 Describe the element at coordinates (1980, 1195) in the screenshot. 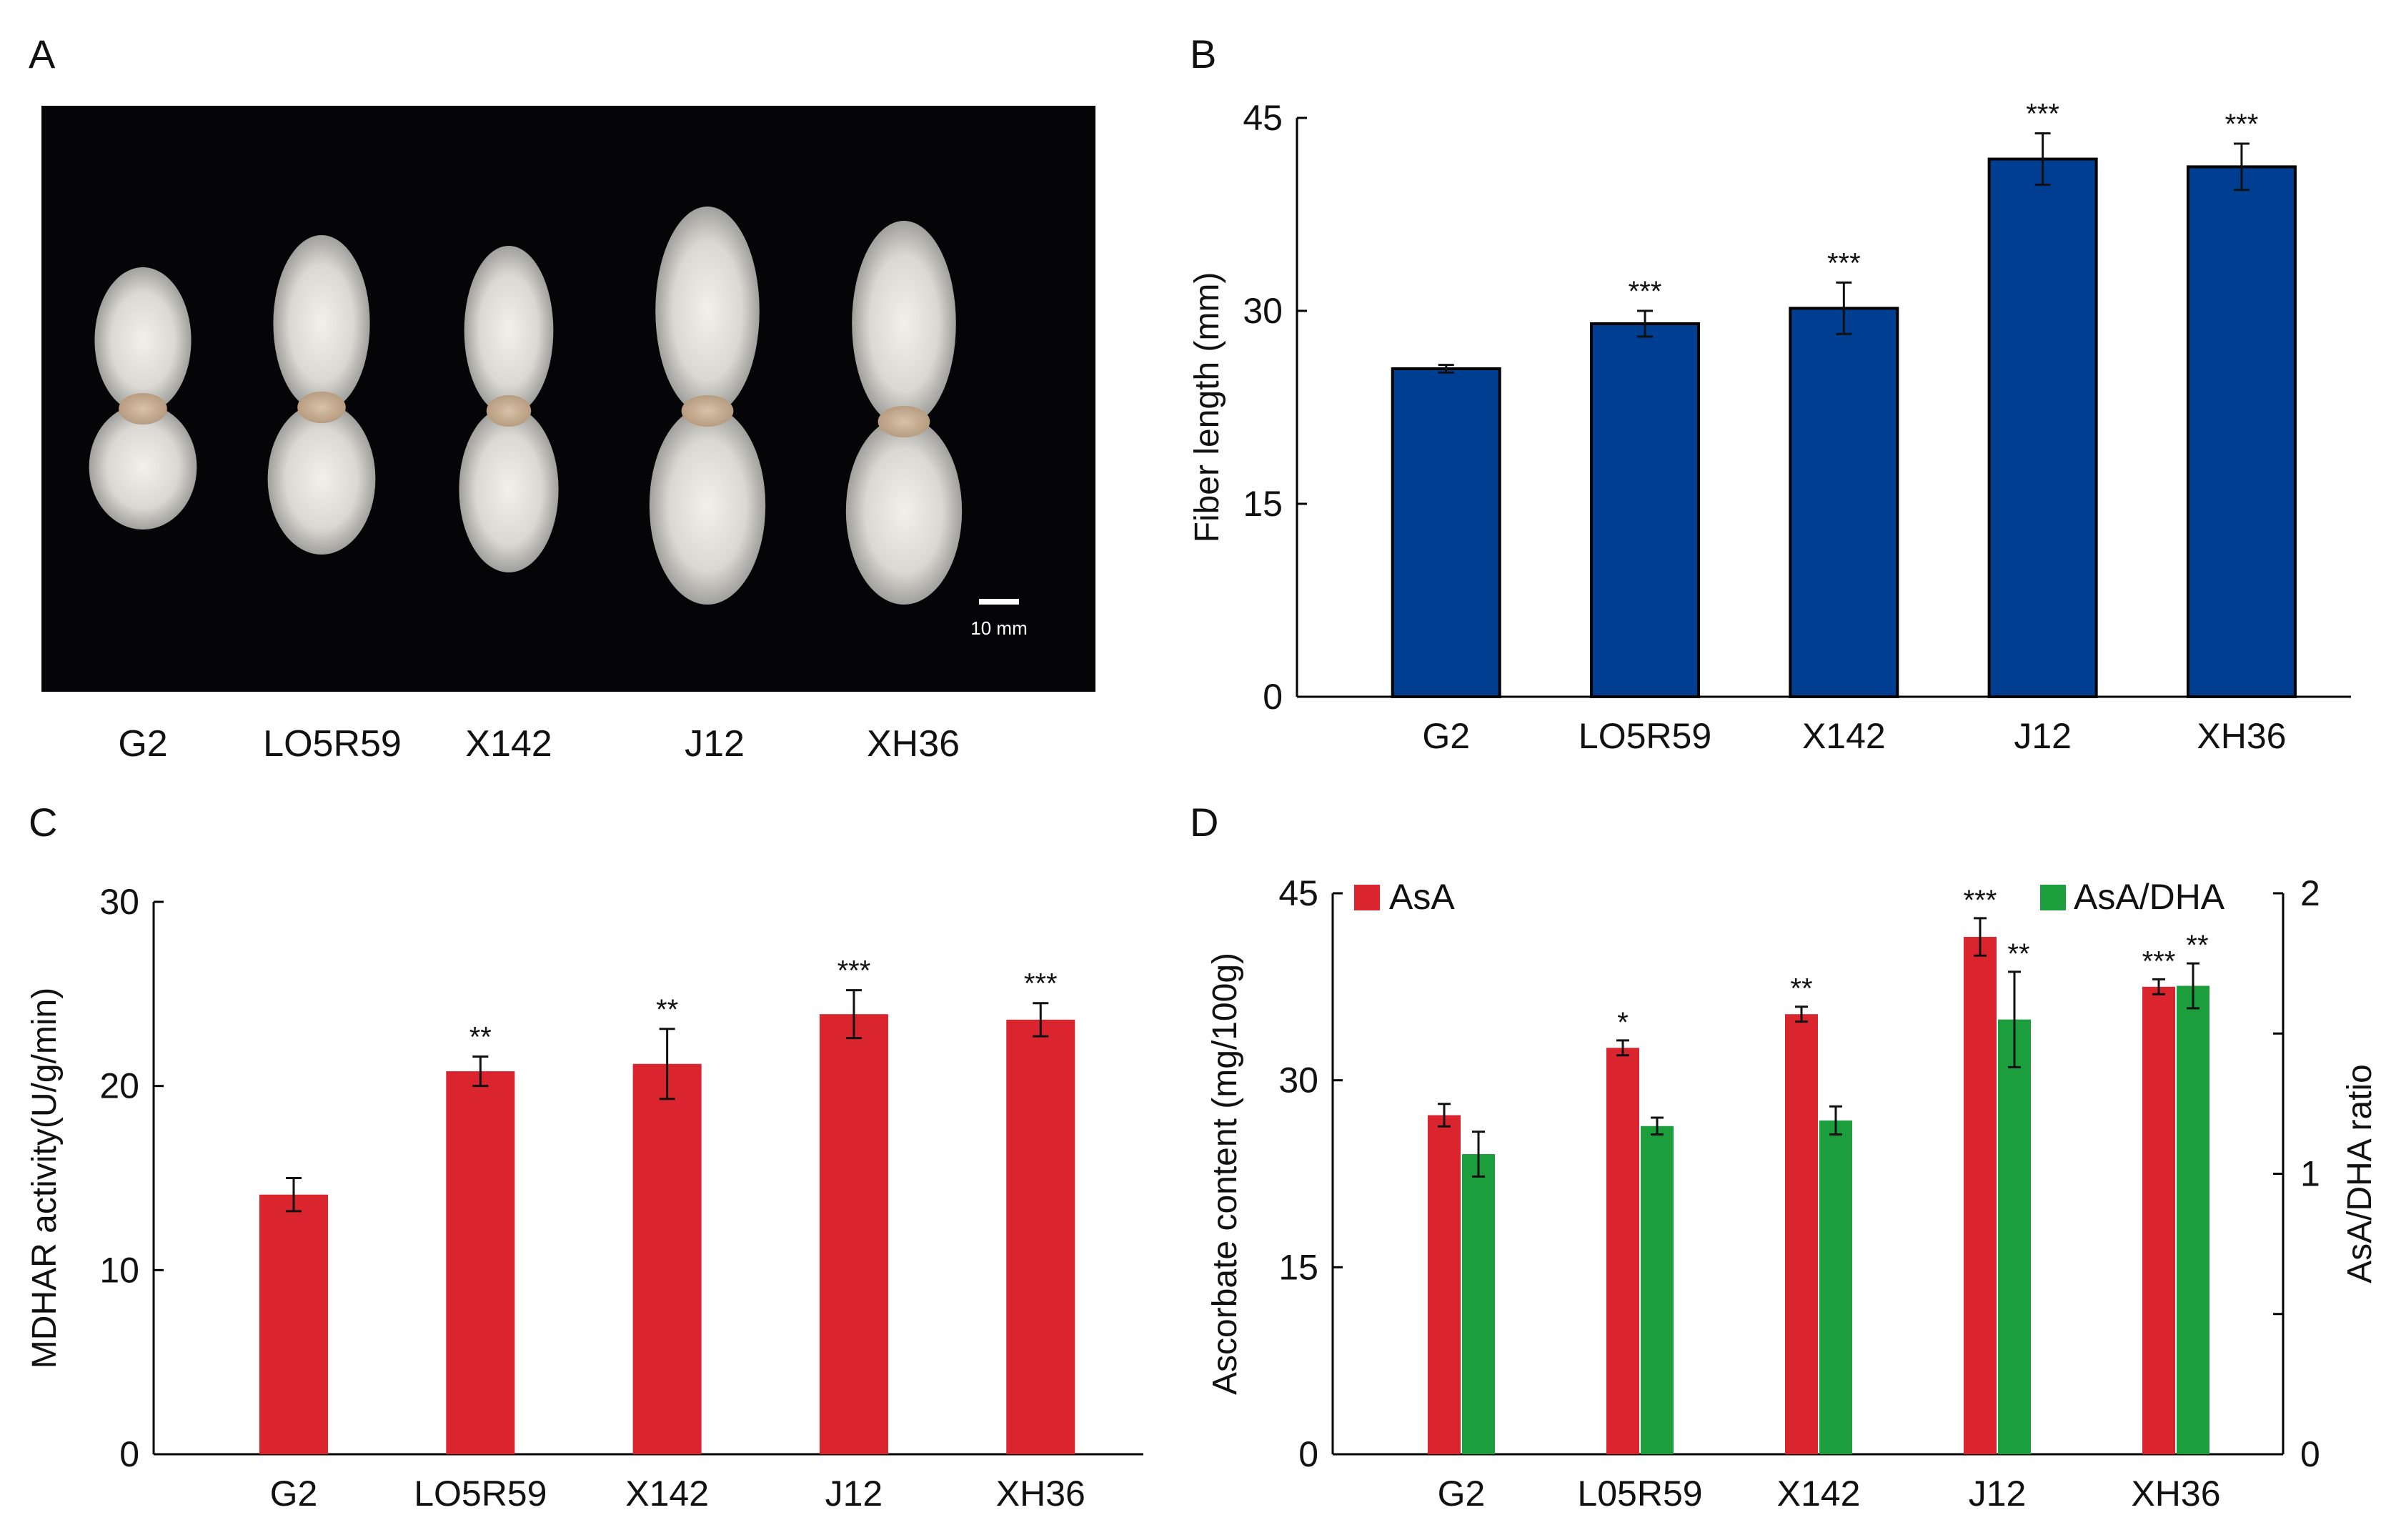

I see `panel-d-bar-asa-j12` at that location.